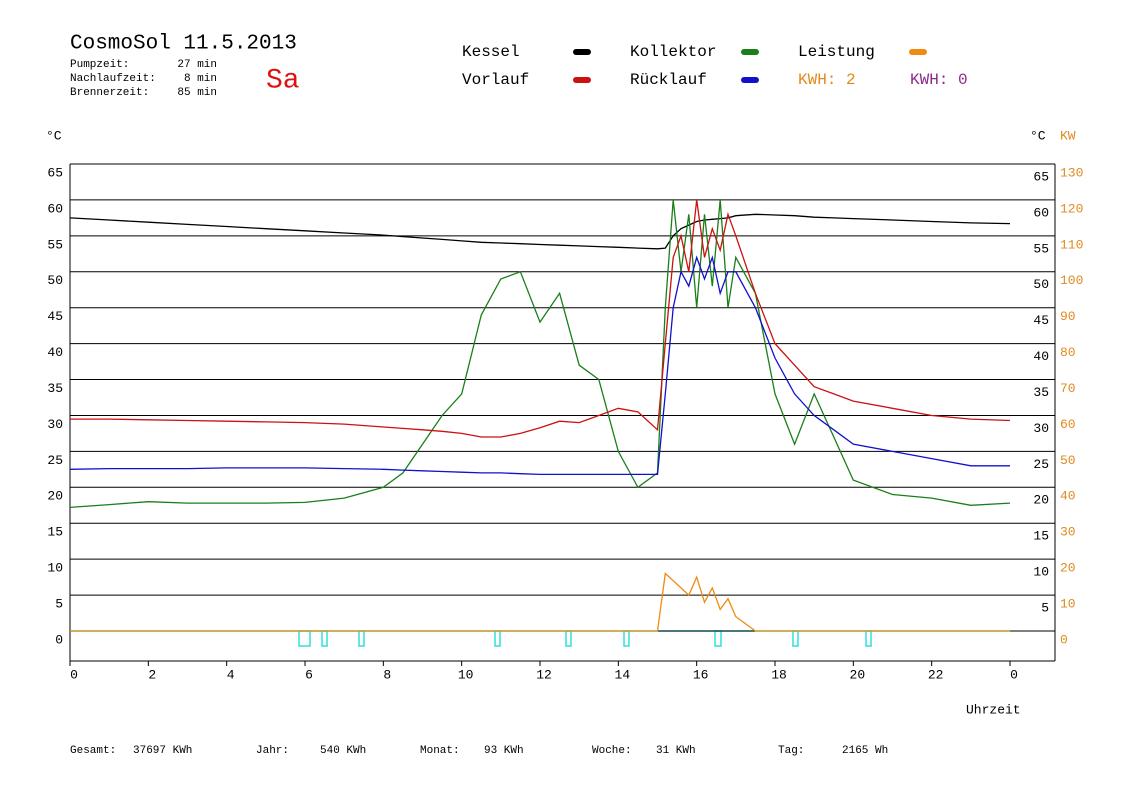  What do you see at coordinates (491, 52) in the screenshot?
I see `legend-label: Kessel` at bounding box center [491, 52].